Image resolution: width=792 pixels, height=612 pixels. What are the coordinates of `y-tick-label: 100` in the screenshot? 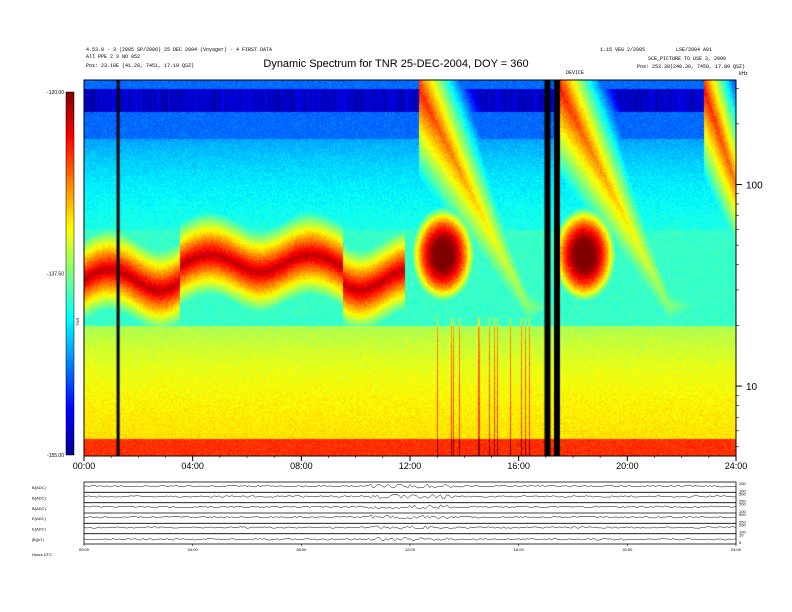 It's located at (754, 186).